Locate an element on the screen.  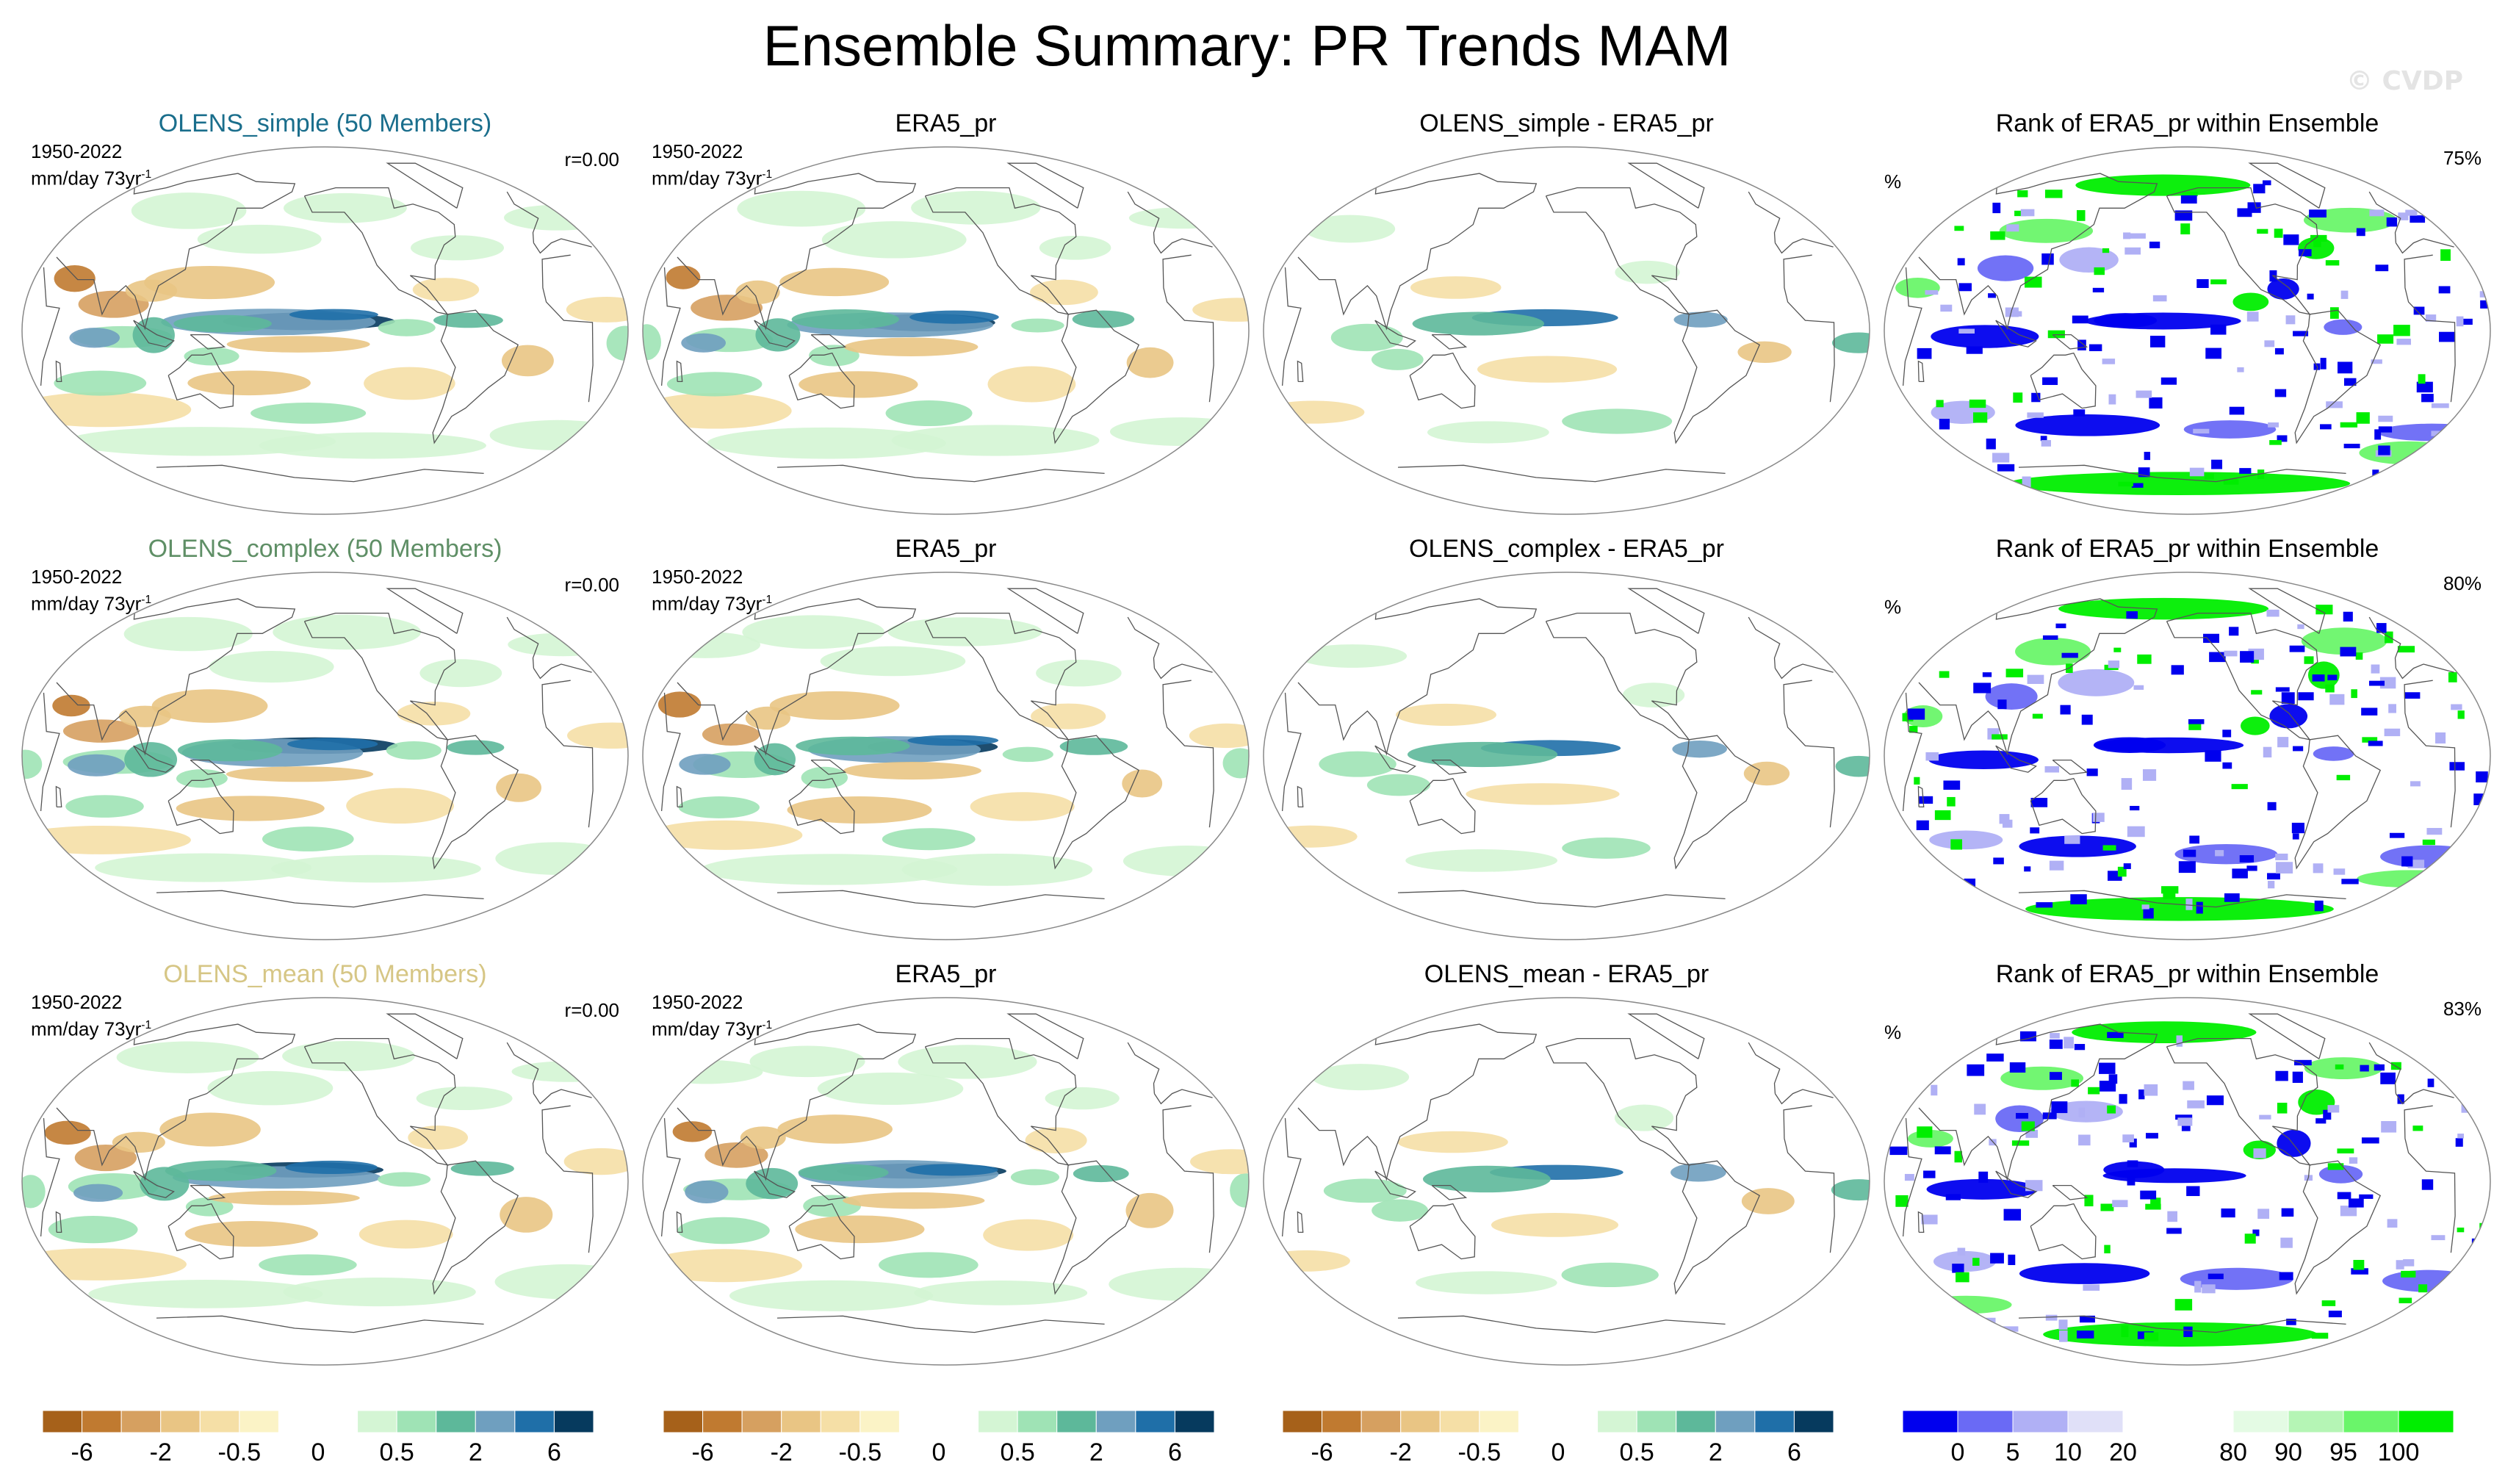
map-diff is located at coordinates (1566, 331).